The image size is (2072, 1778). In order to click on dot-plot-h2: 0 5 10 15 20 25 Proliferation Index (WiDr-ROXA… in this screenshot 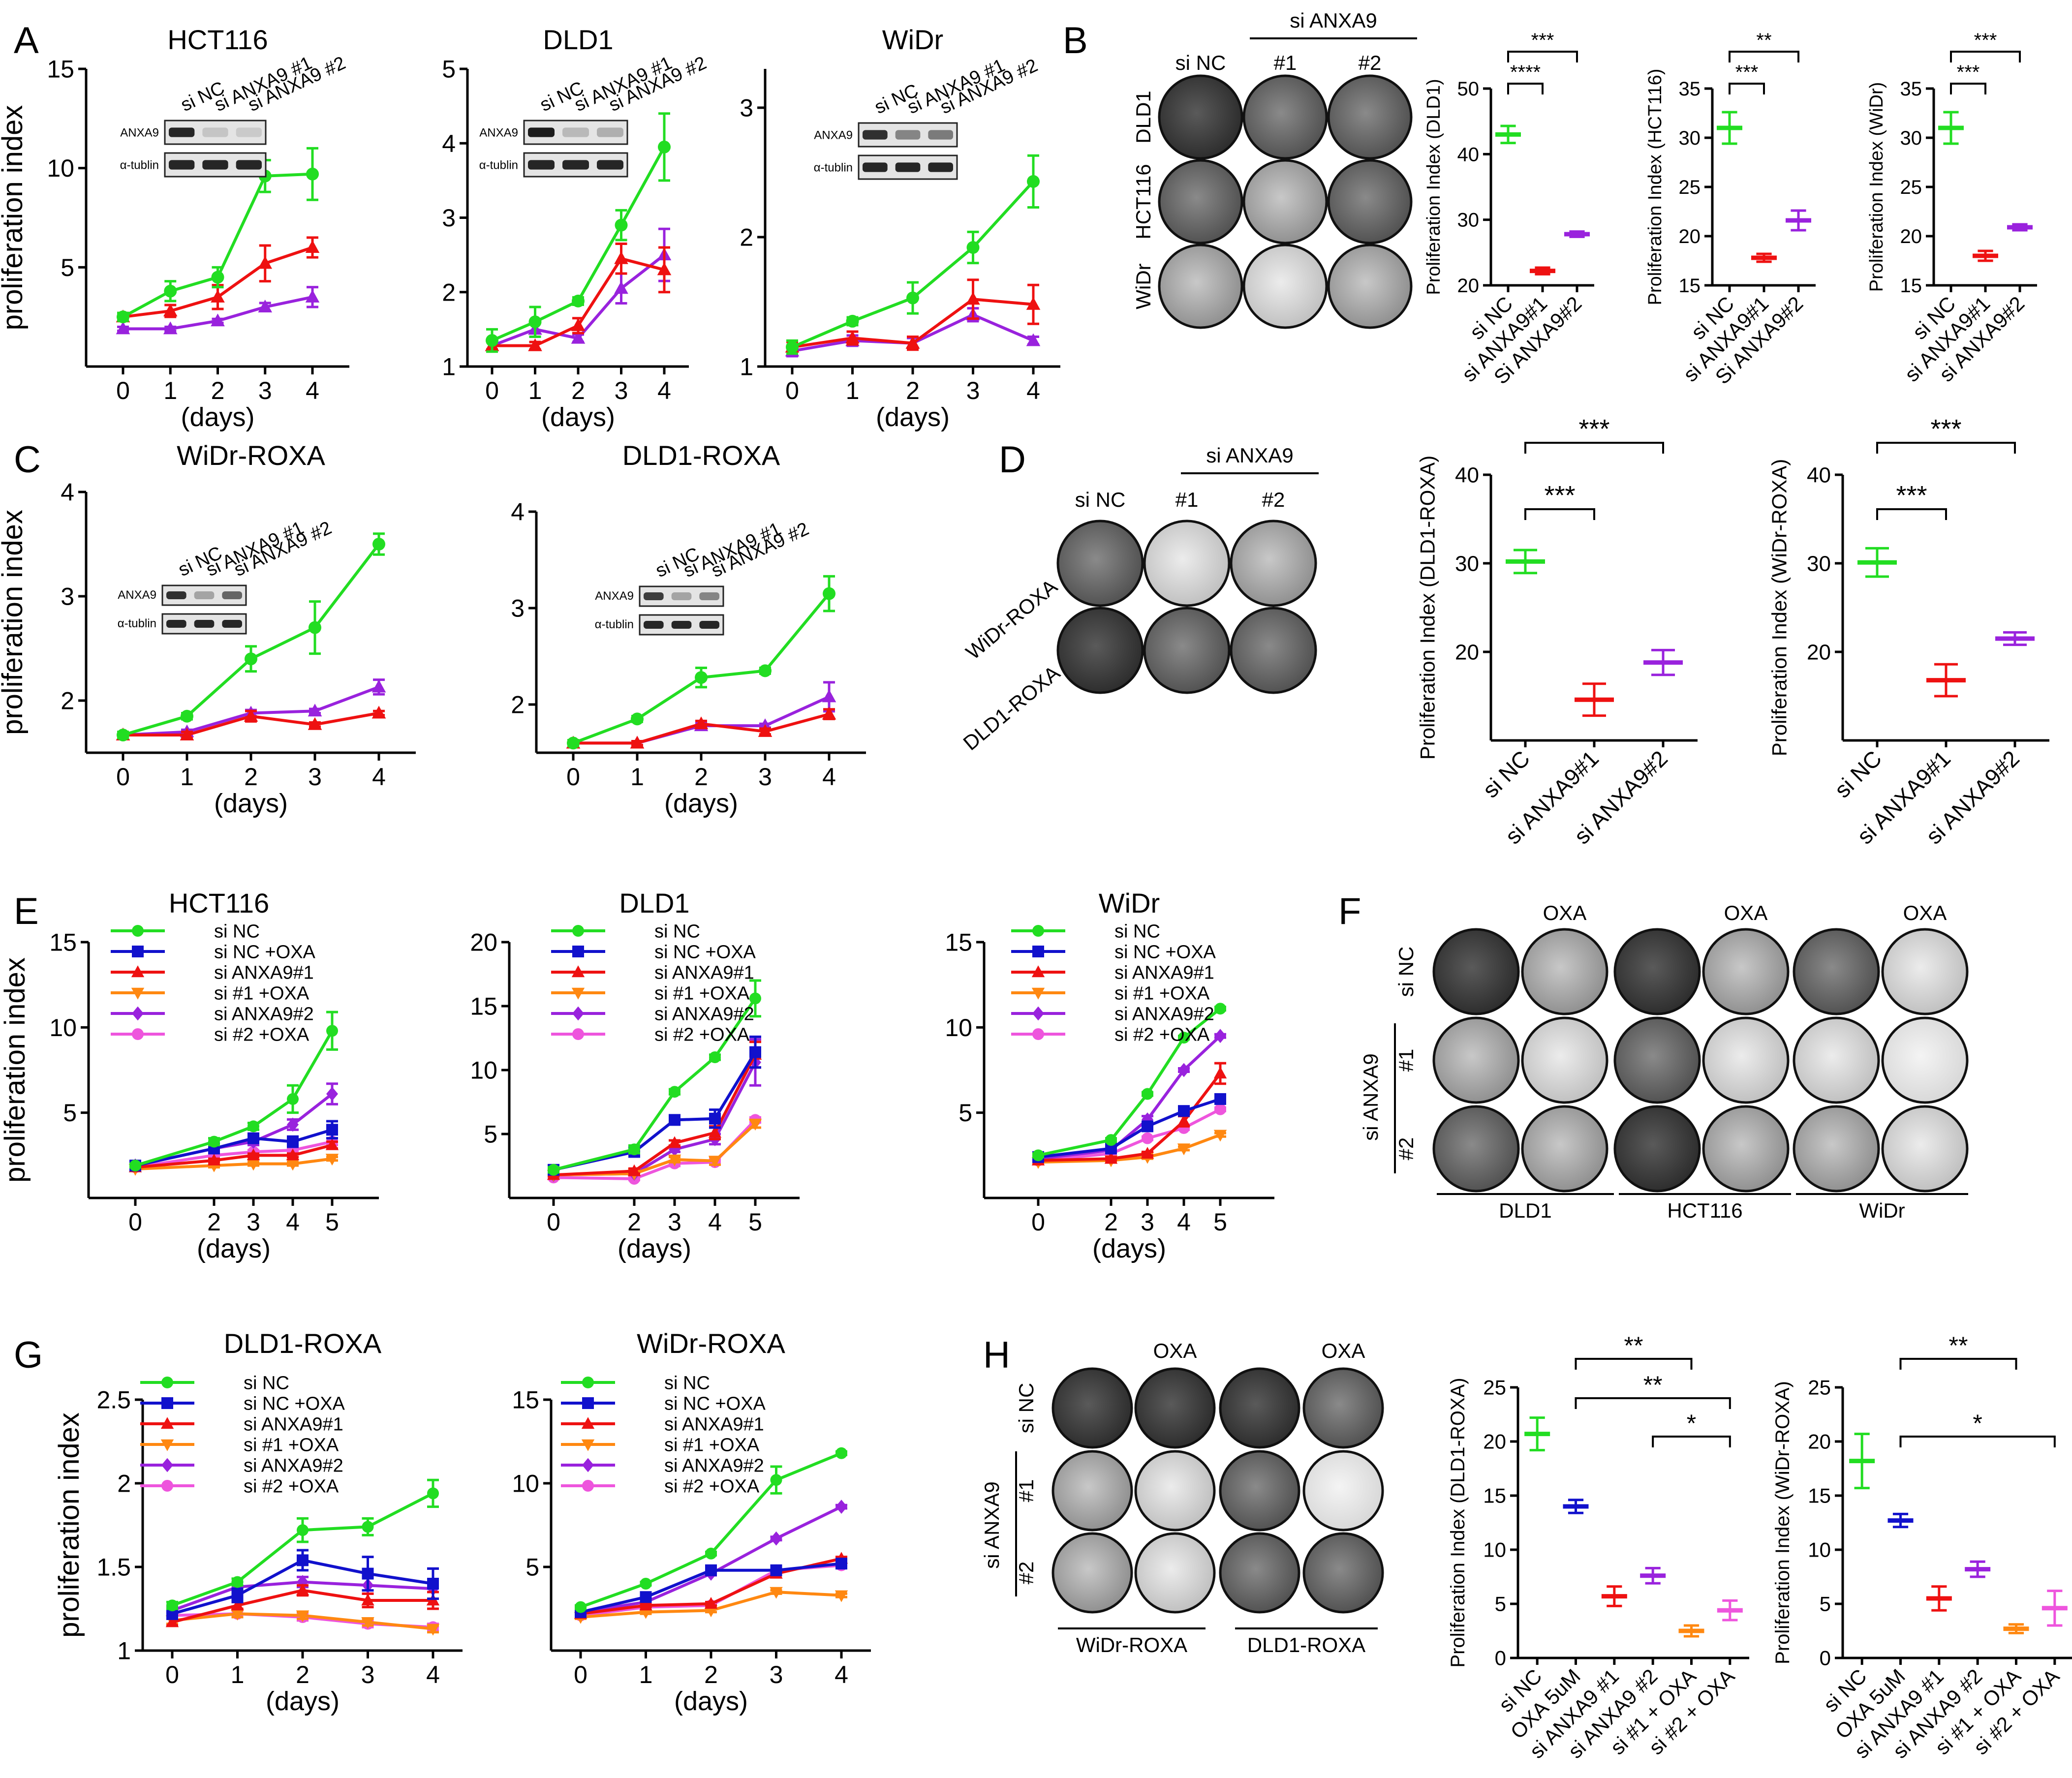, I will do `click(1922, 1548)`.